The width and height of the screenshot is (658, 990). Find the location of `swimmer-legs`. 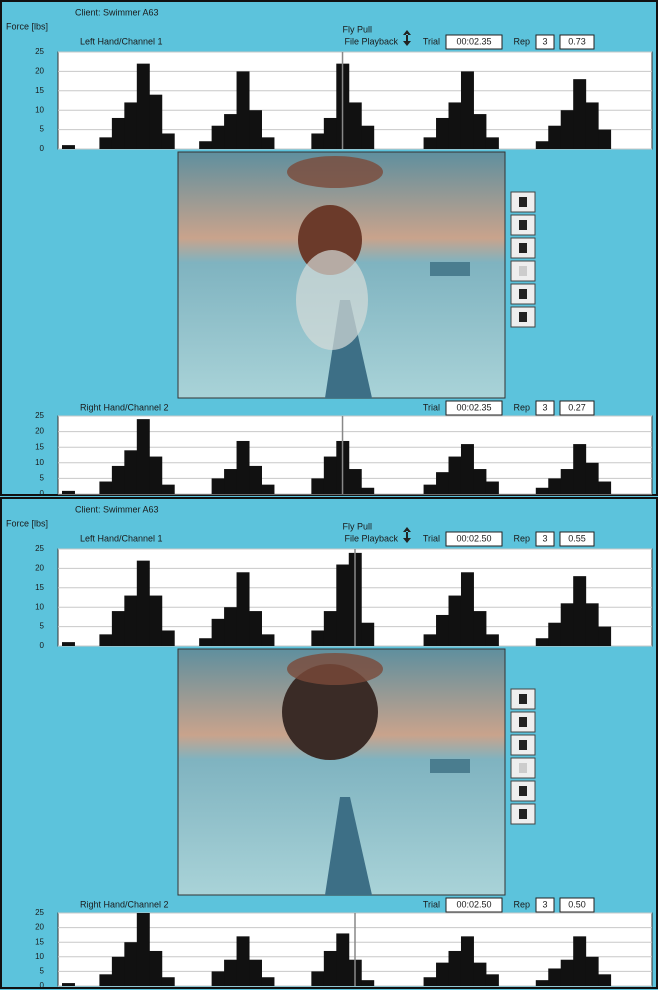

swimmer-legs is located at coordinates (332, 300).